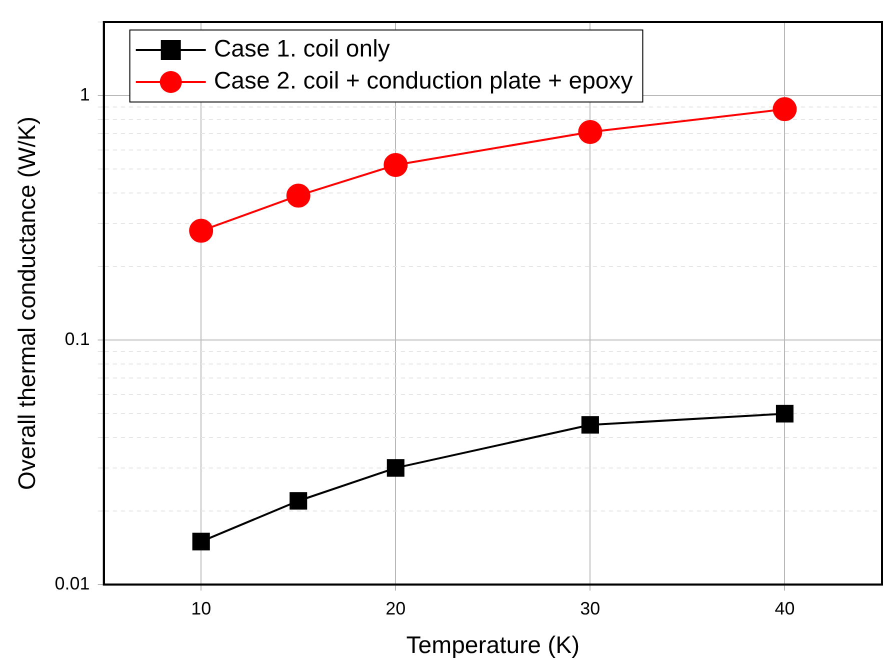 The width and height of the screenshot is (895, 669). What do you see at coordinates (784, 608) in the screenshot?
I see `x-tick-label: 40` at bounding box center [784, 608].